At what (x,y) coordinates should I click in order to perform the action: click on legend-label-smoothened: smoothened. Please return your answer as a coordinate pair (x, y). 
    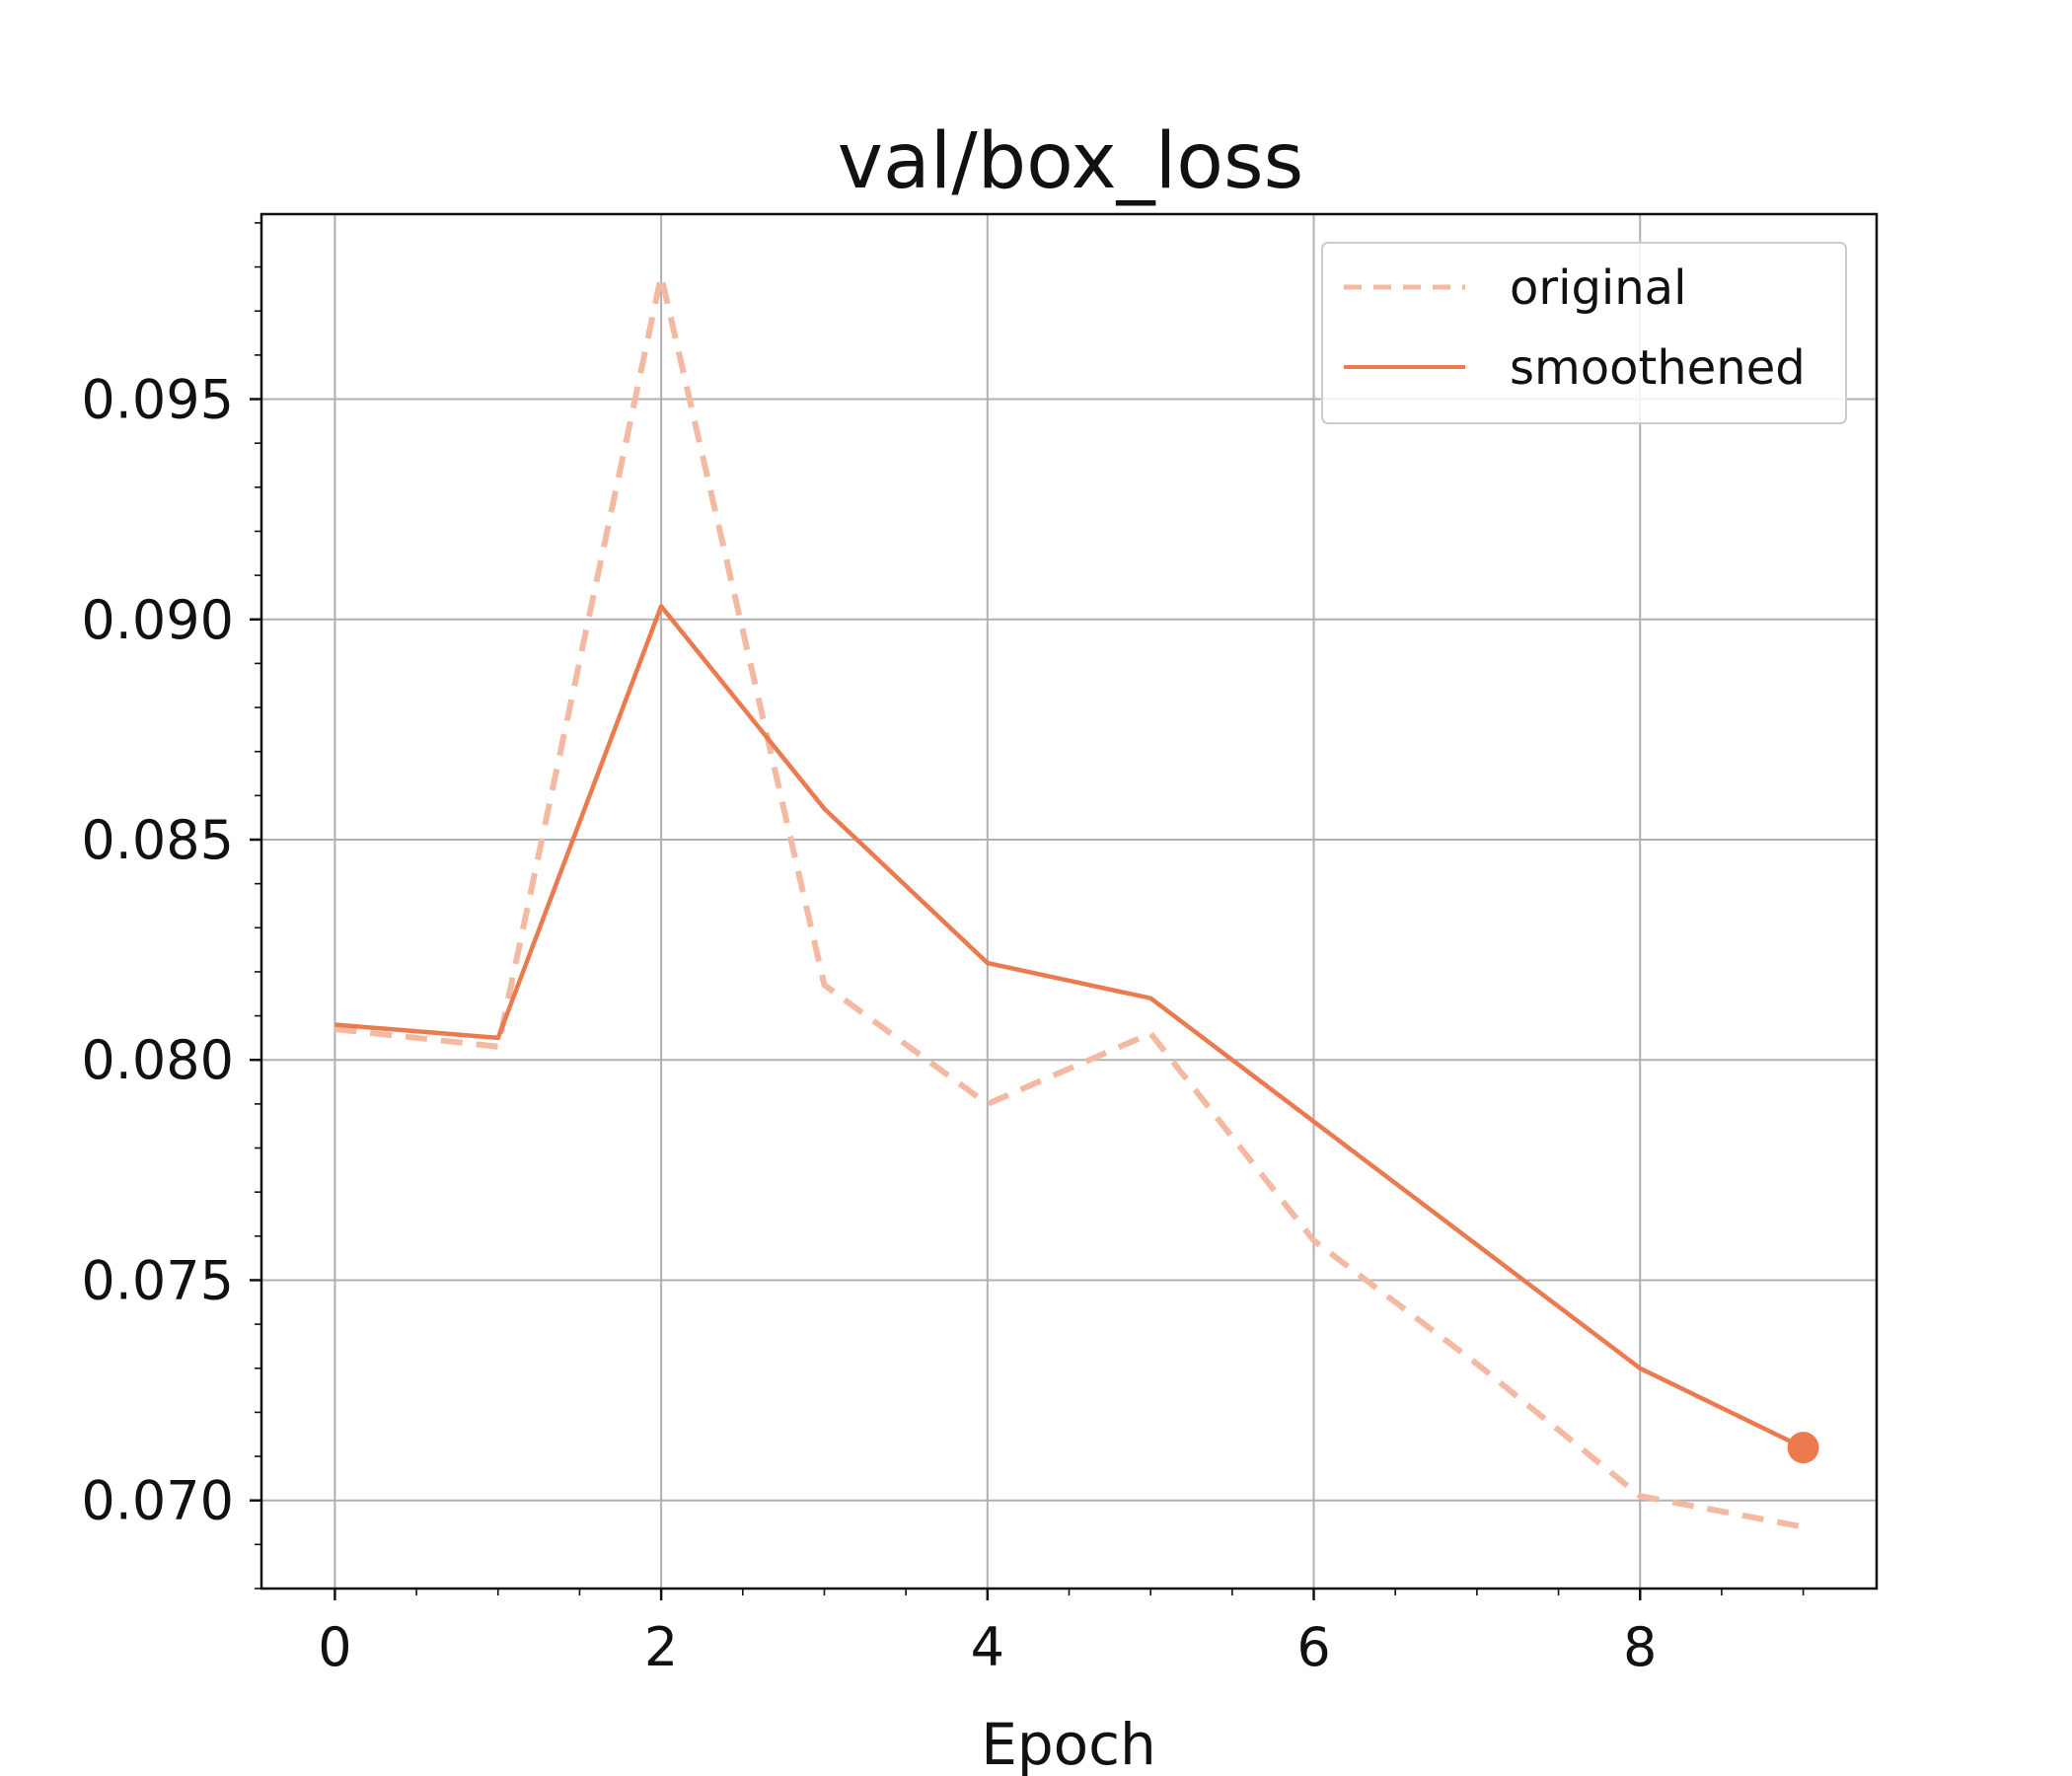
    Looking at the image, I should click on (1658, 368).